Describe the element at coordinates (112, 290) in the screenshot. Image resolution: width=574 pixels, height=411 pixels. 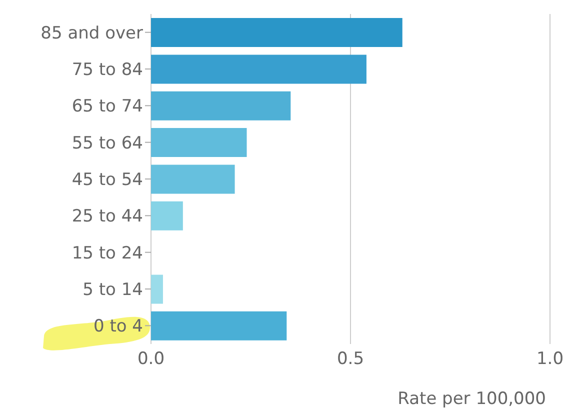
I see `y-tick-label: 5 to 14` at that location.